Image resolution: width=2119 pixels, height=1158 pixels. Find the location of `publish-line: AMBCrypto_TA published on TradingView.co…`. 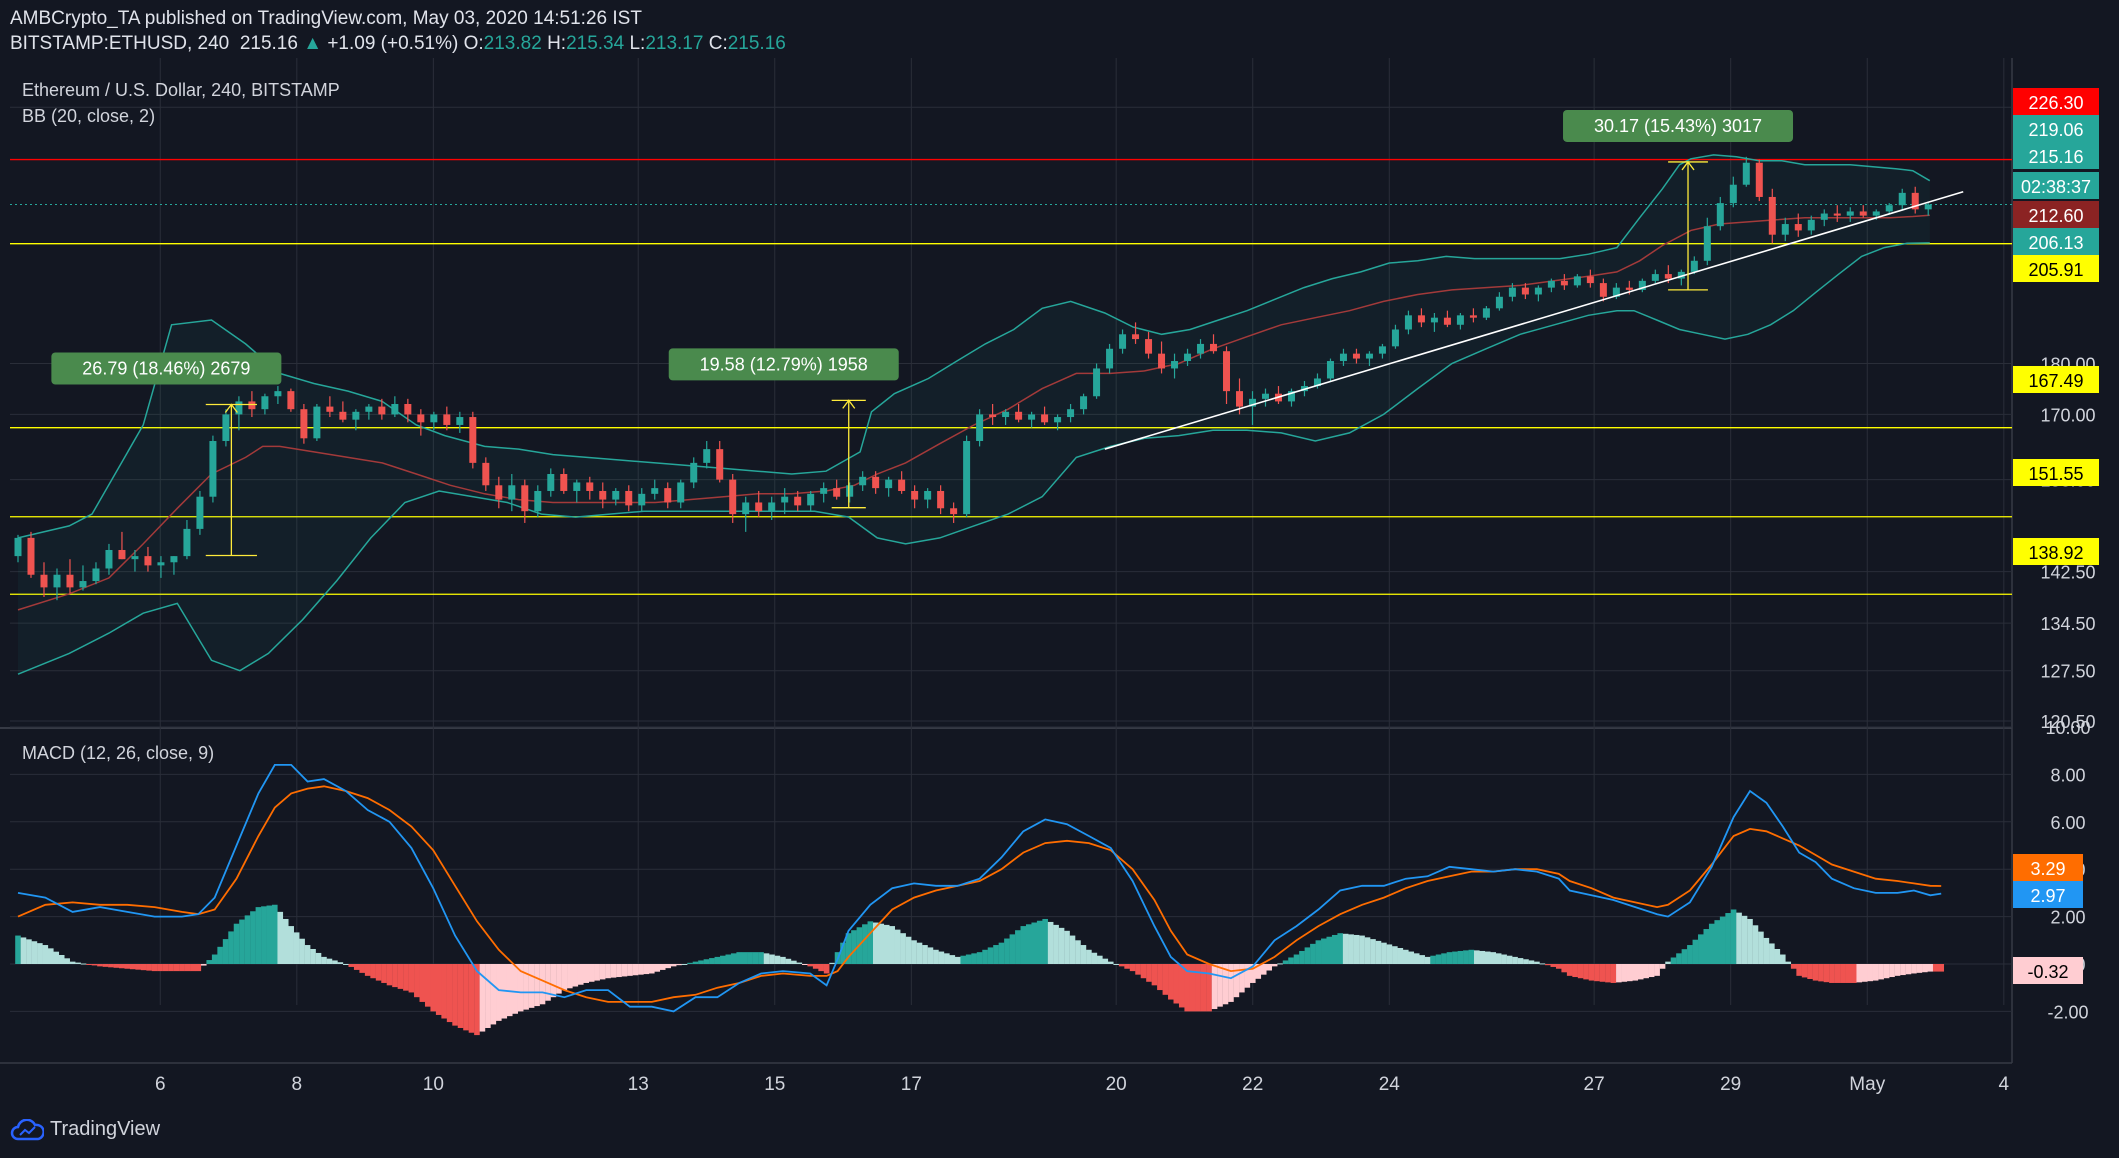

publish-line: AMBCrypto_TA published on TradingView.co… is located at coordinates (326, 18).